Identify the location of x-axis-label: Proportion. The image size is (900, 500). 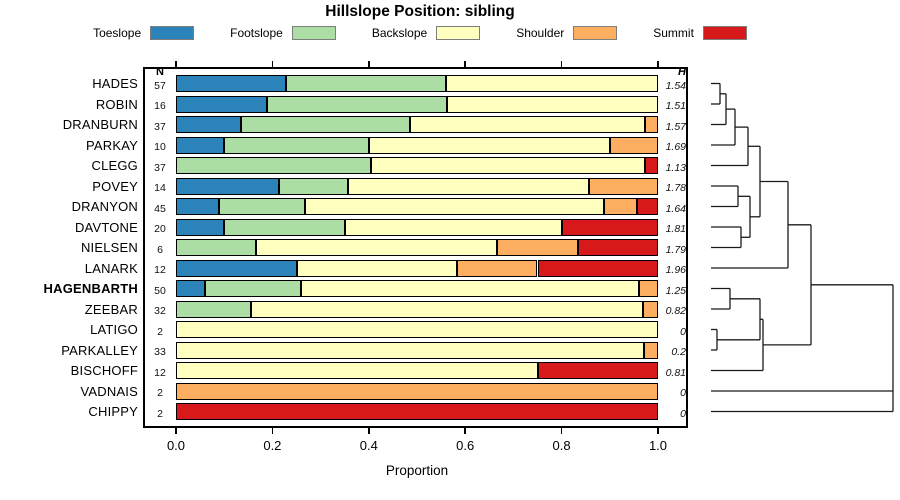
(417, 470).